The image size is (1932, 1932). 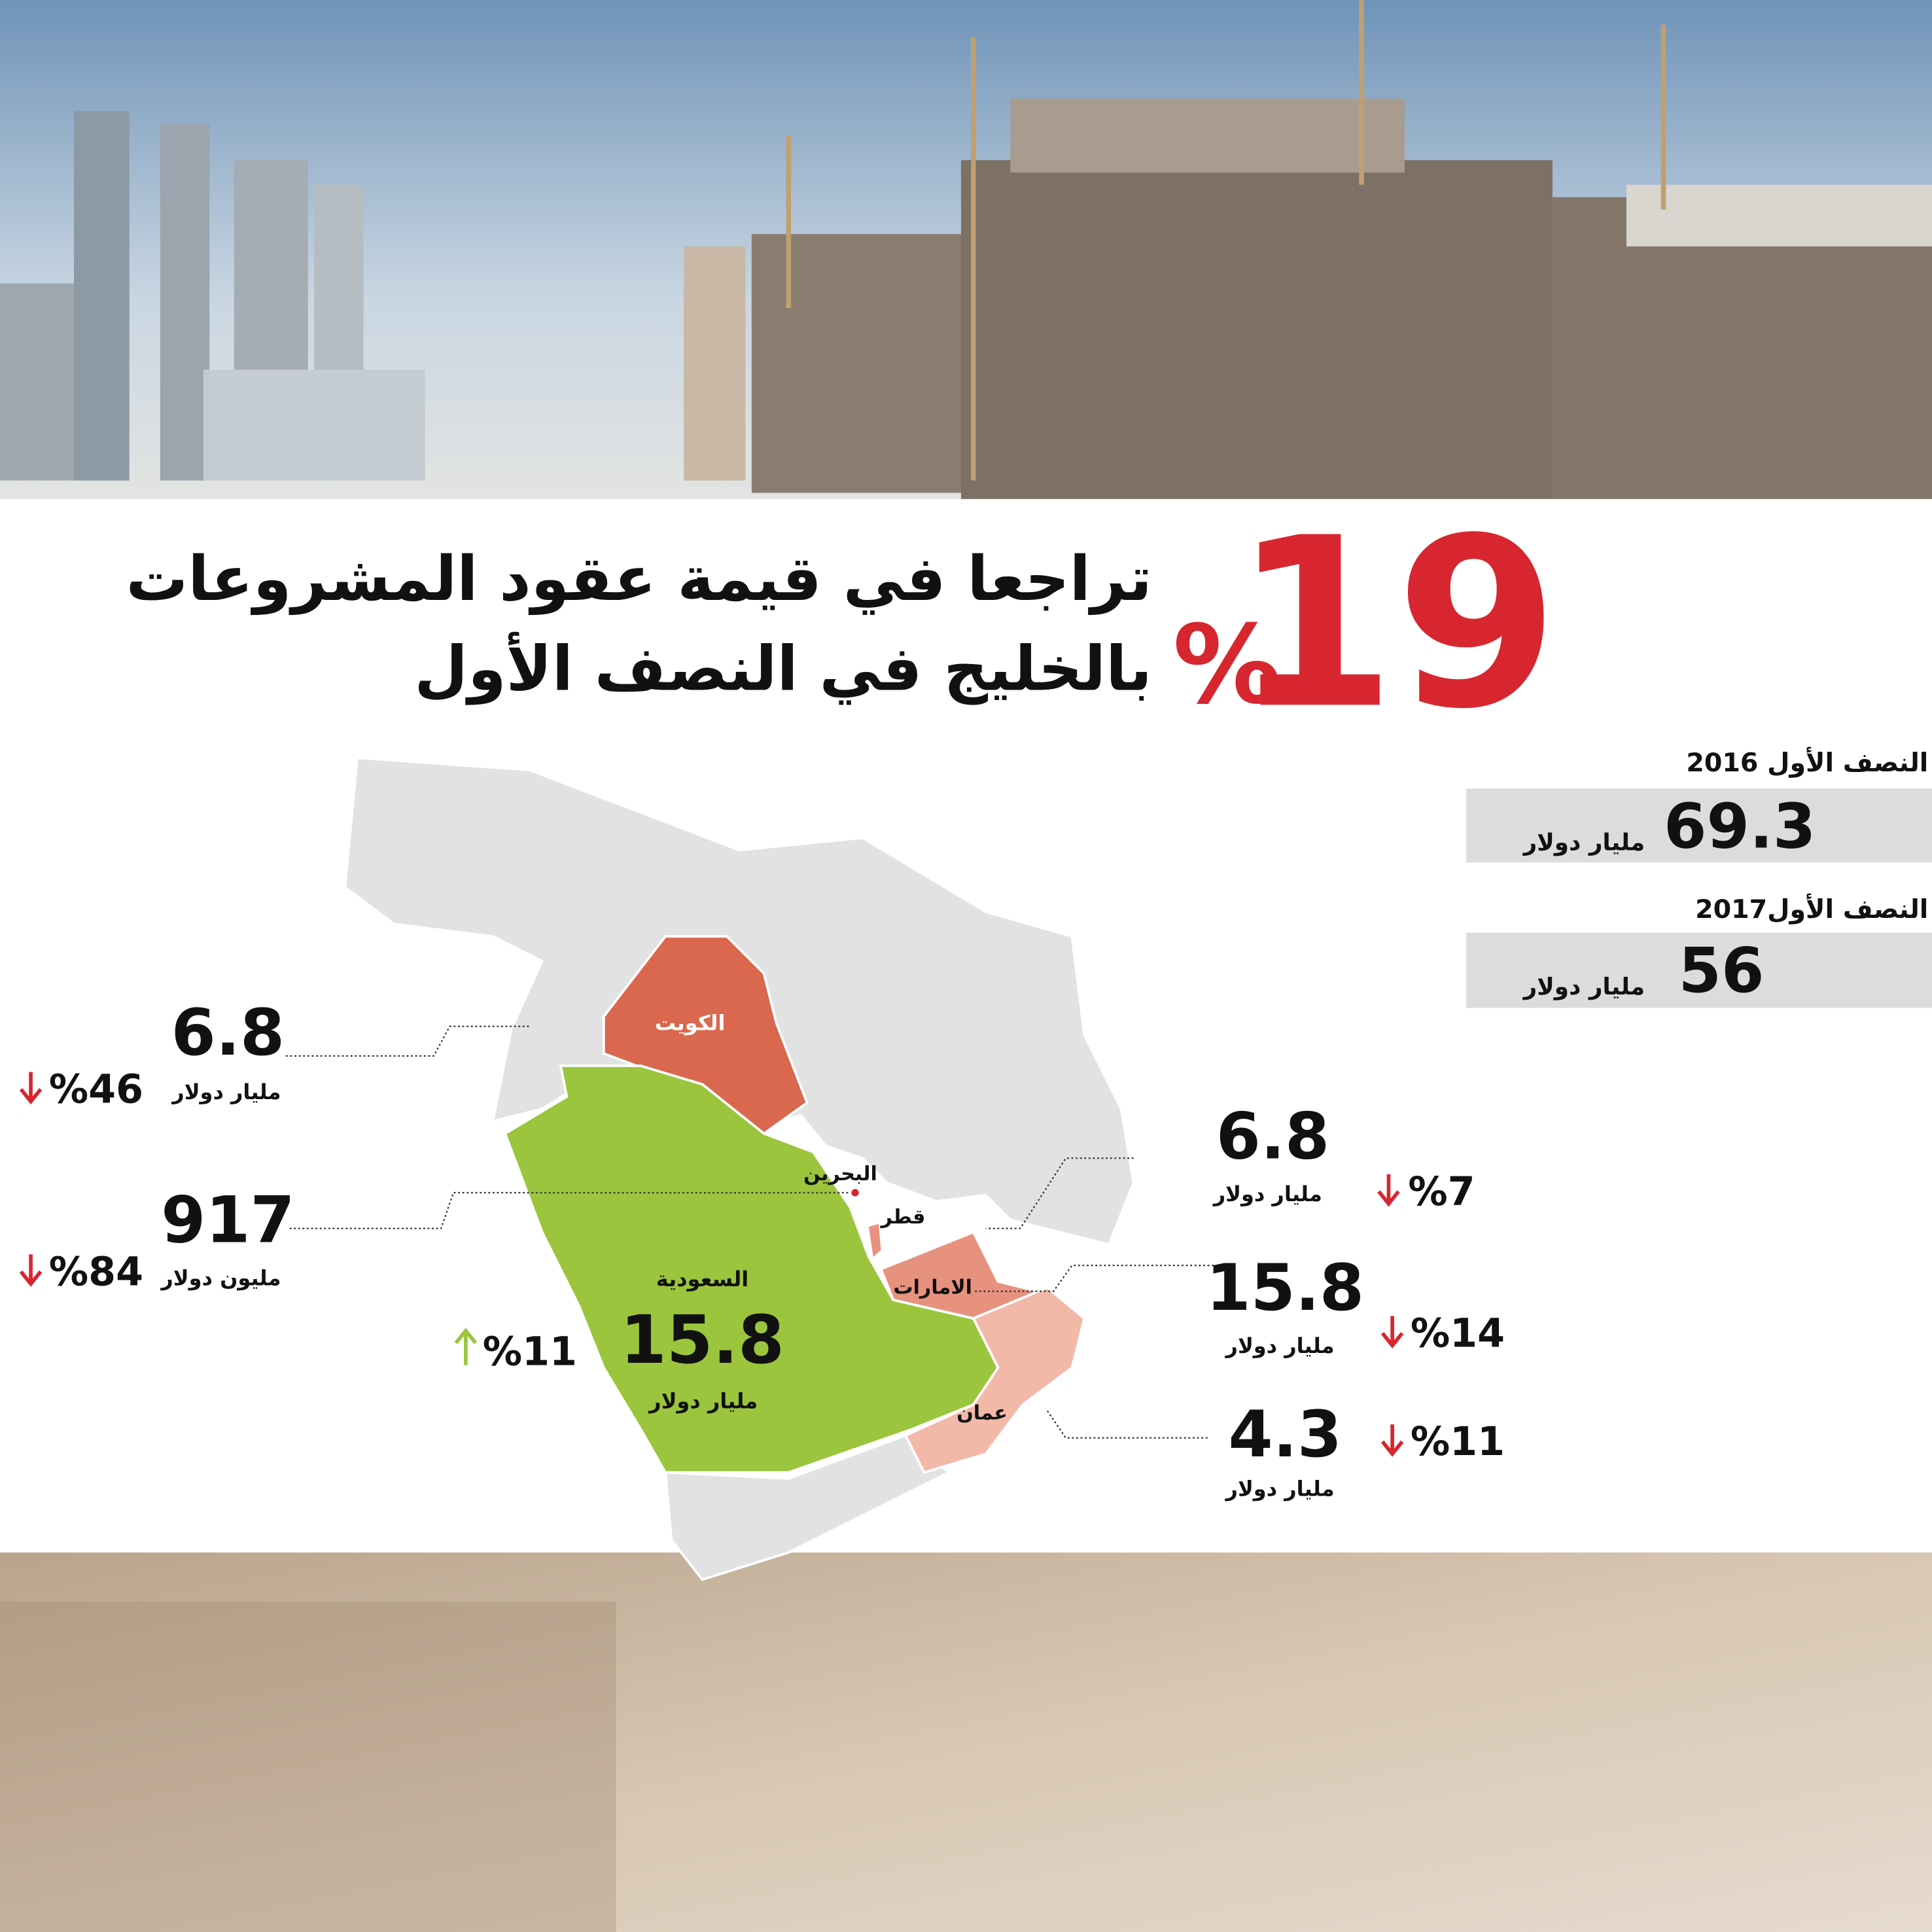 What do you see at coordinates (1458, 1333) in the screenshot?
I see `callout-change: %14` at bounding box center [1458, 1333].